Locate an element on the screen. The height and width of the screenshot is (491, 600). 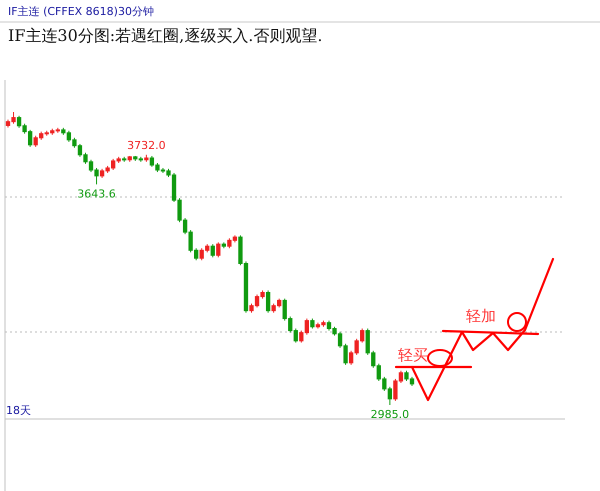
text: 轻加 is located at coordinates (481, 316).